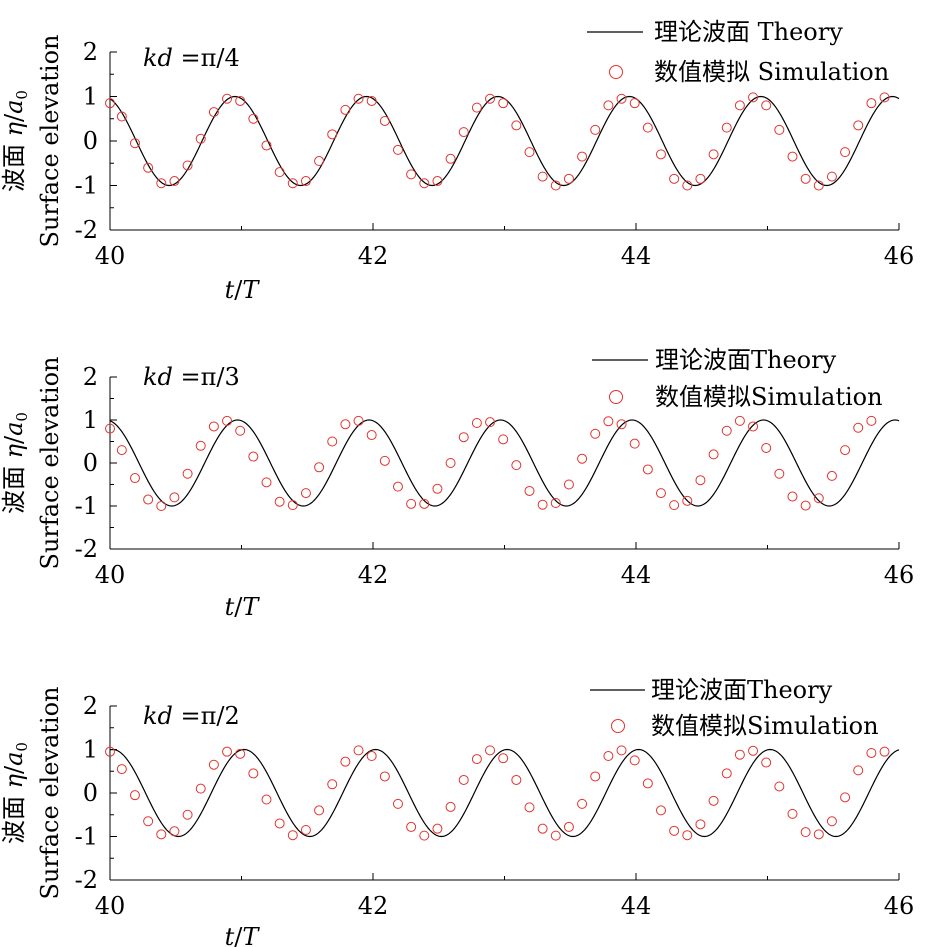  I want to click on y-tick-label: 0, so click(90, 463).